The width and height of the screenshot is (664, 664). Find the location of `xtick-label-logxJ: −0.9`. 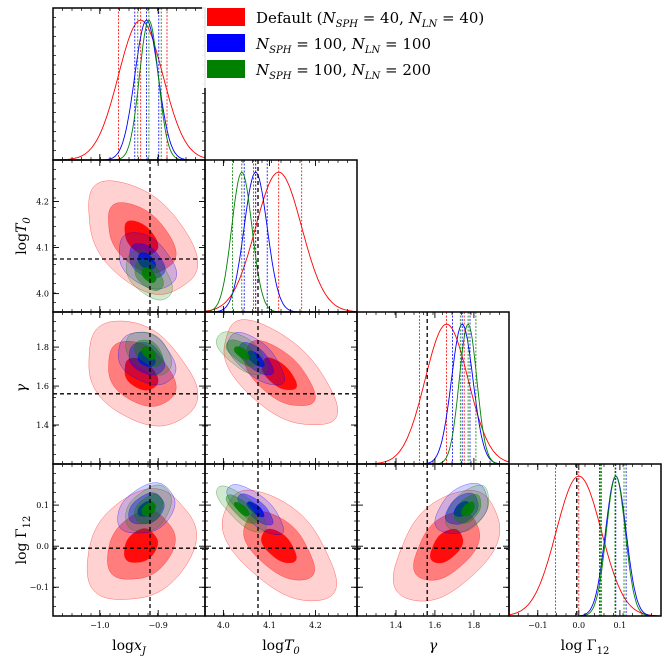

xtick-label-logxJ: −0.9 is located at coordinates (157, 625).